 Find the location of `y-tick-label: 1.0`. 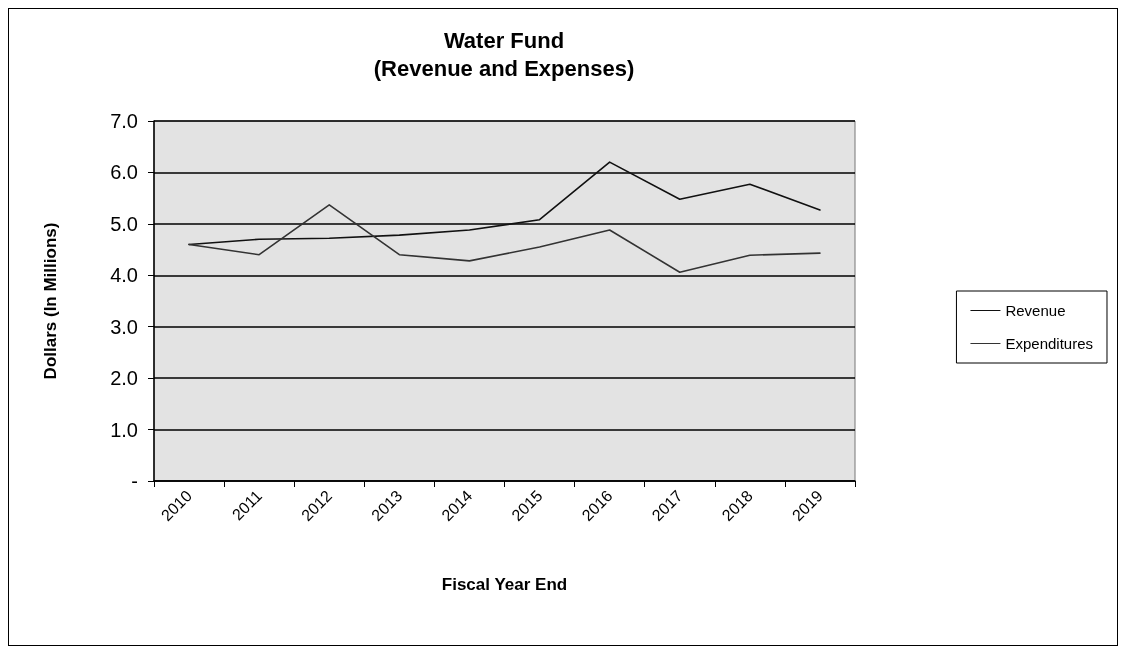

y-tick-label: 1.0 is located at coordinates (124, 429).